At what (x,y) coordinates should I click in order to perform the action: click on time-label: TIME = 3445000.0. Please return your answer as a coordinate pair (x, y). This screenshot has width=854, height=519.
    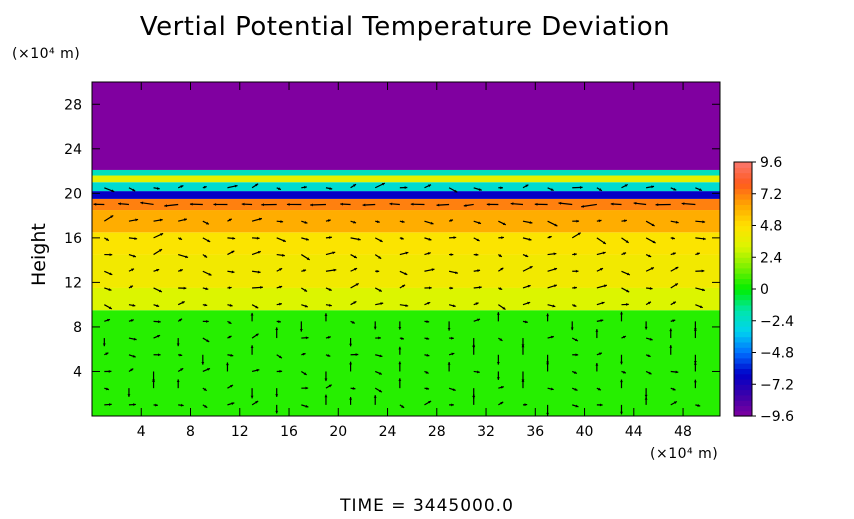
    Looking at the image, I should click on (427, 506).